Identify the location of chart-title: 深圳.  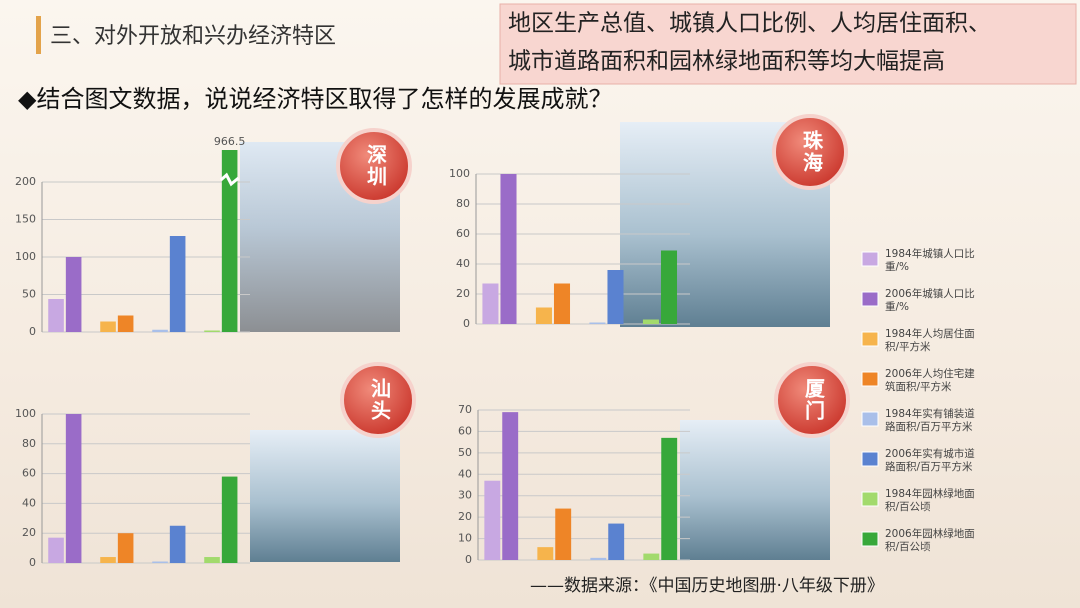
(376, 166).